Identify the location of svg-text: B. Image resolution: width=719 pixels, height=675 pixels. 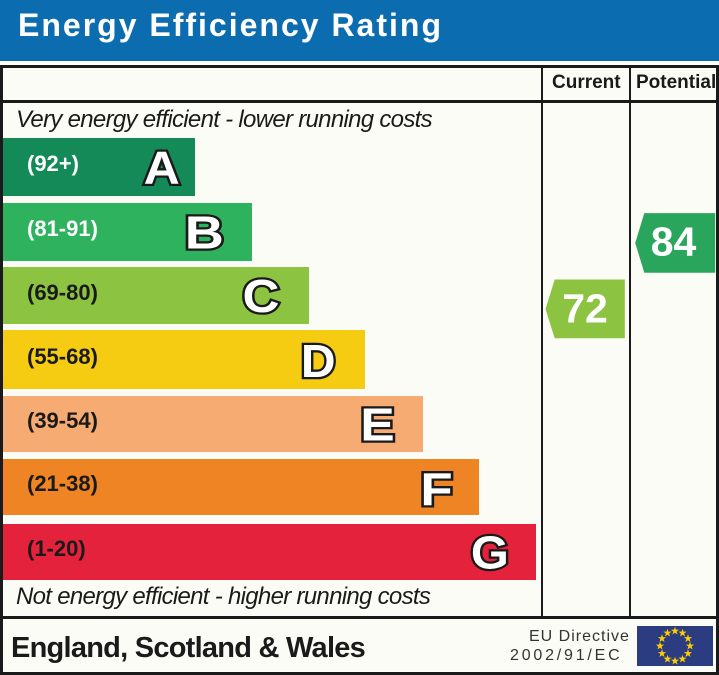
(204, 233).